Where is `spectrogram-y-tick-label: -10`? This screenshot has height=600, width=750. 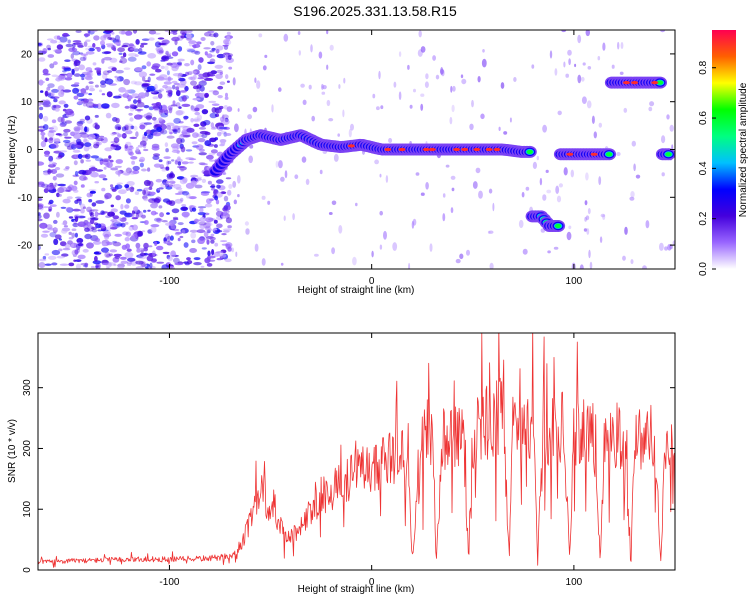
spectrogram-y-tick-label: -10 is located at coordinates (25, 198).